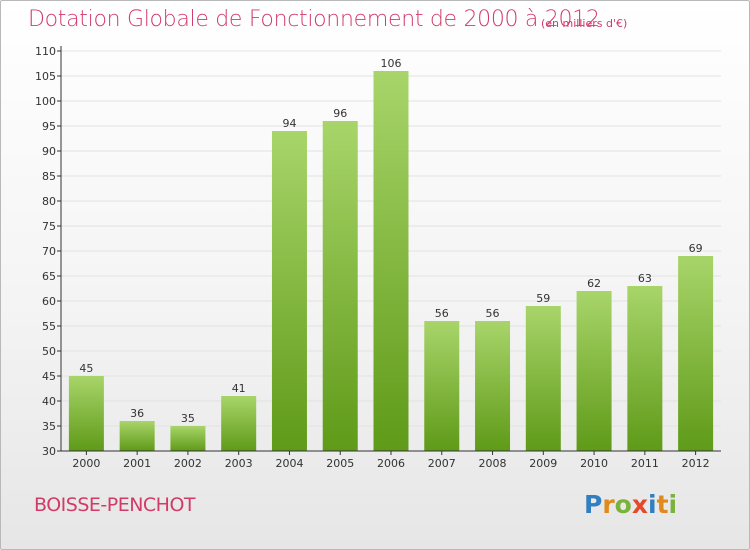 This screenshot has height=550, width=750. I want to click on y-tick-label: 45, so click(49, 376).